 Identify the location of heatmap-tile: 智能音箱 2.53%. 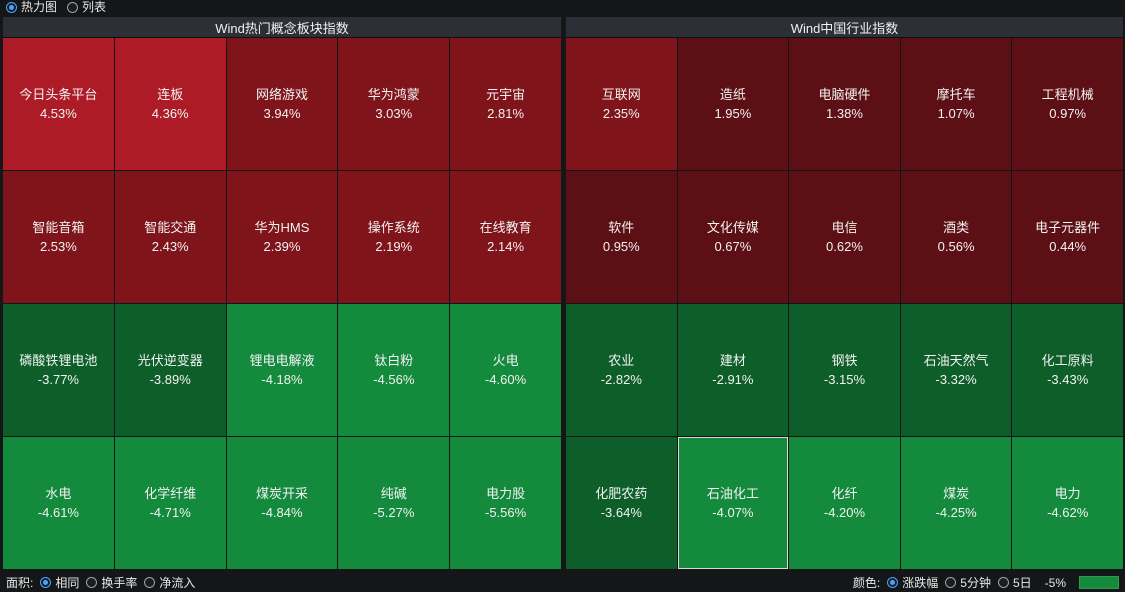
(58, 237).